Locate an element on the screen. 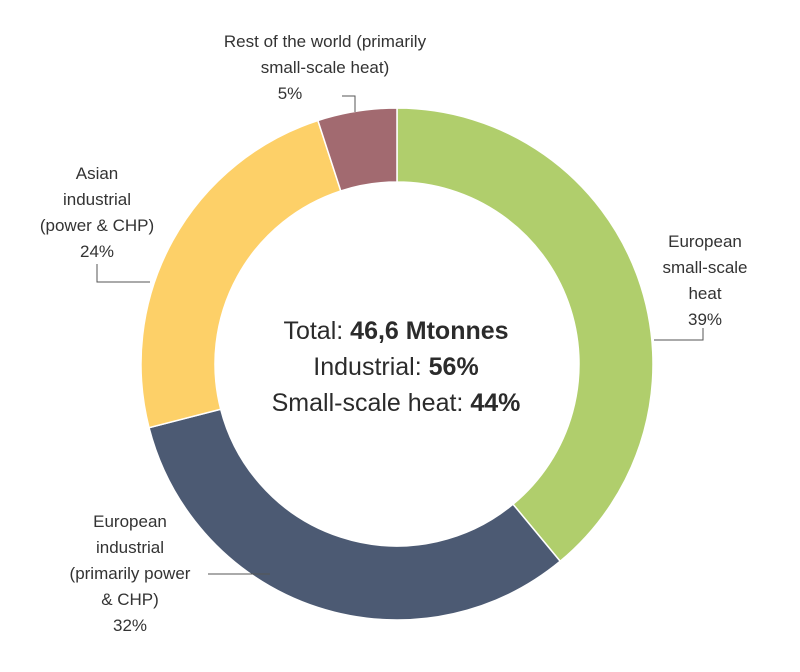 This screenshot has width=800, height=672. center-heat-label: Small-scale heat: is located at coordinates (367, 403).